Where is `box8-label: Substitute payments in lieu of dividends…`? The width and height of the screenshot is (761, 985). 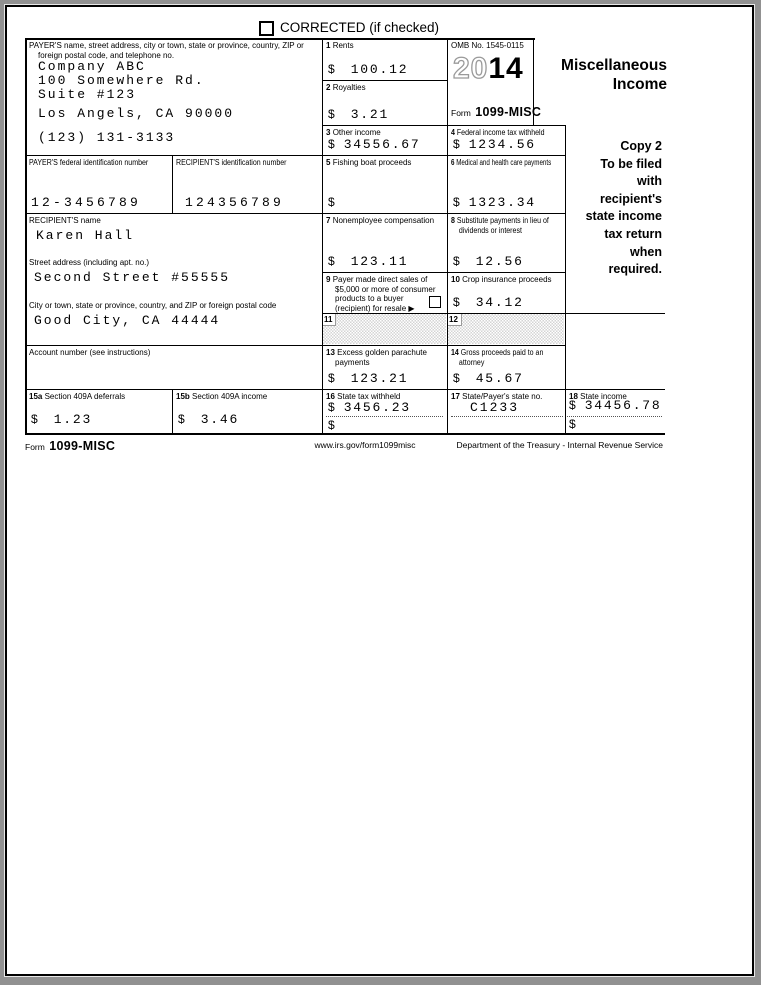 box8-label: Substitute payments in lieu of dividends… is located at coordinates (502, 225).